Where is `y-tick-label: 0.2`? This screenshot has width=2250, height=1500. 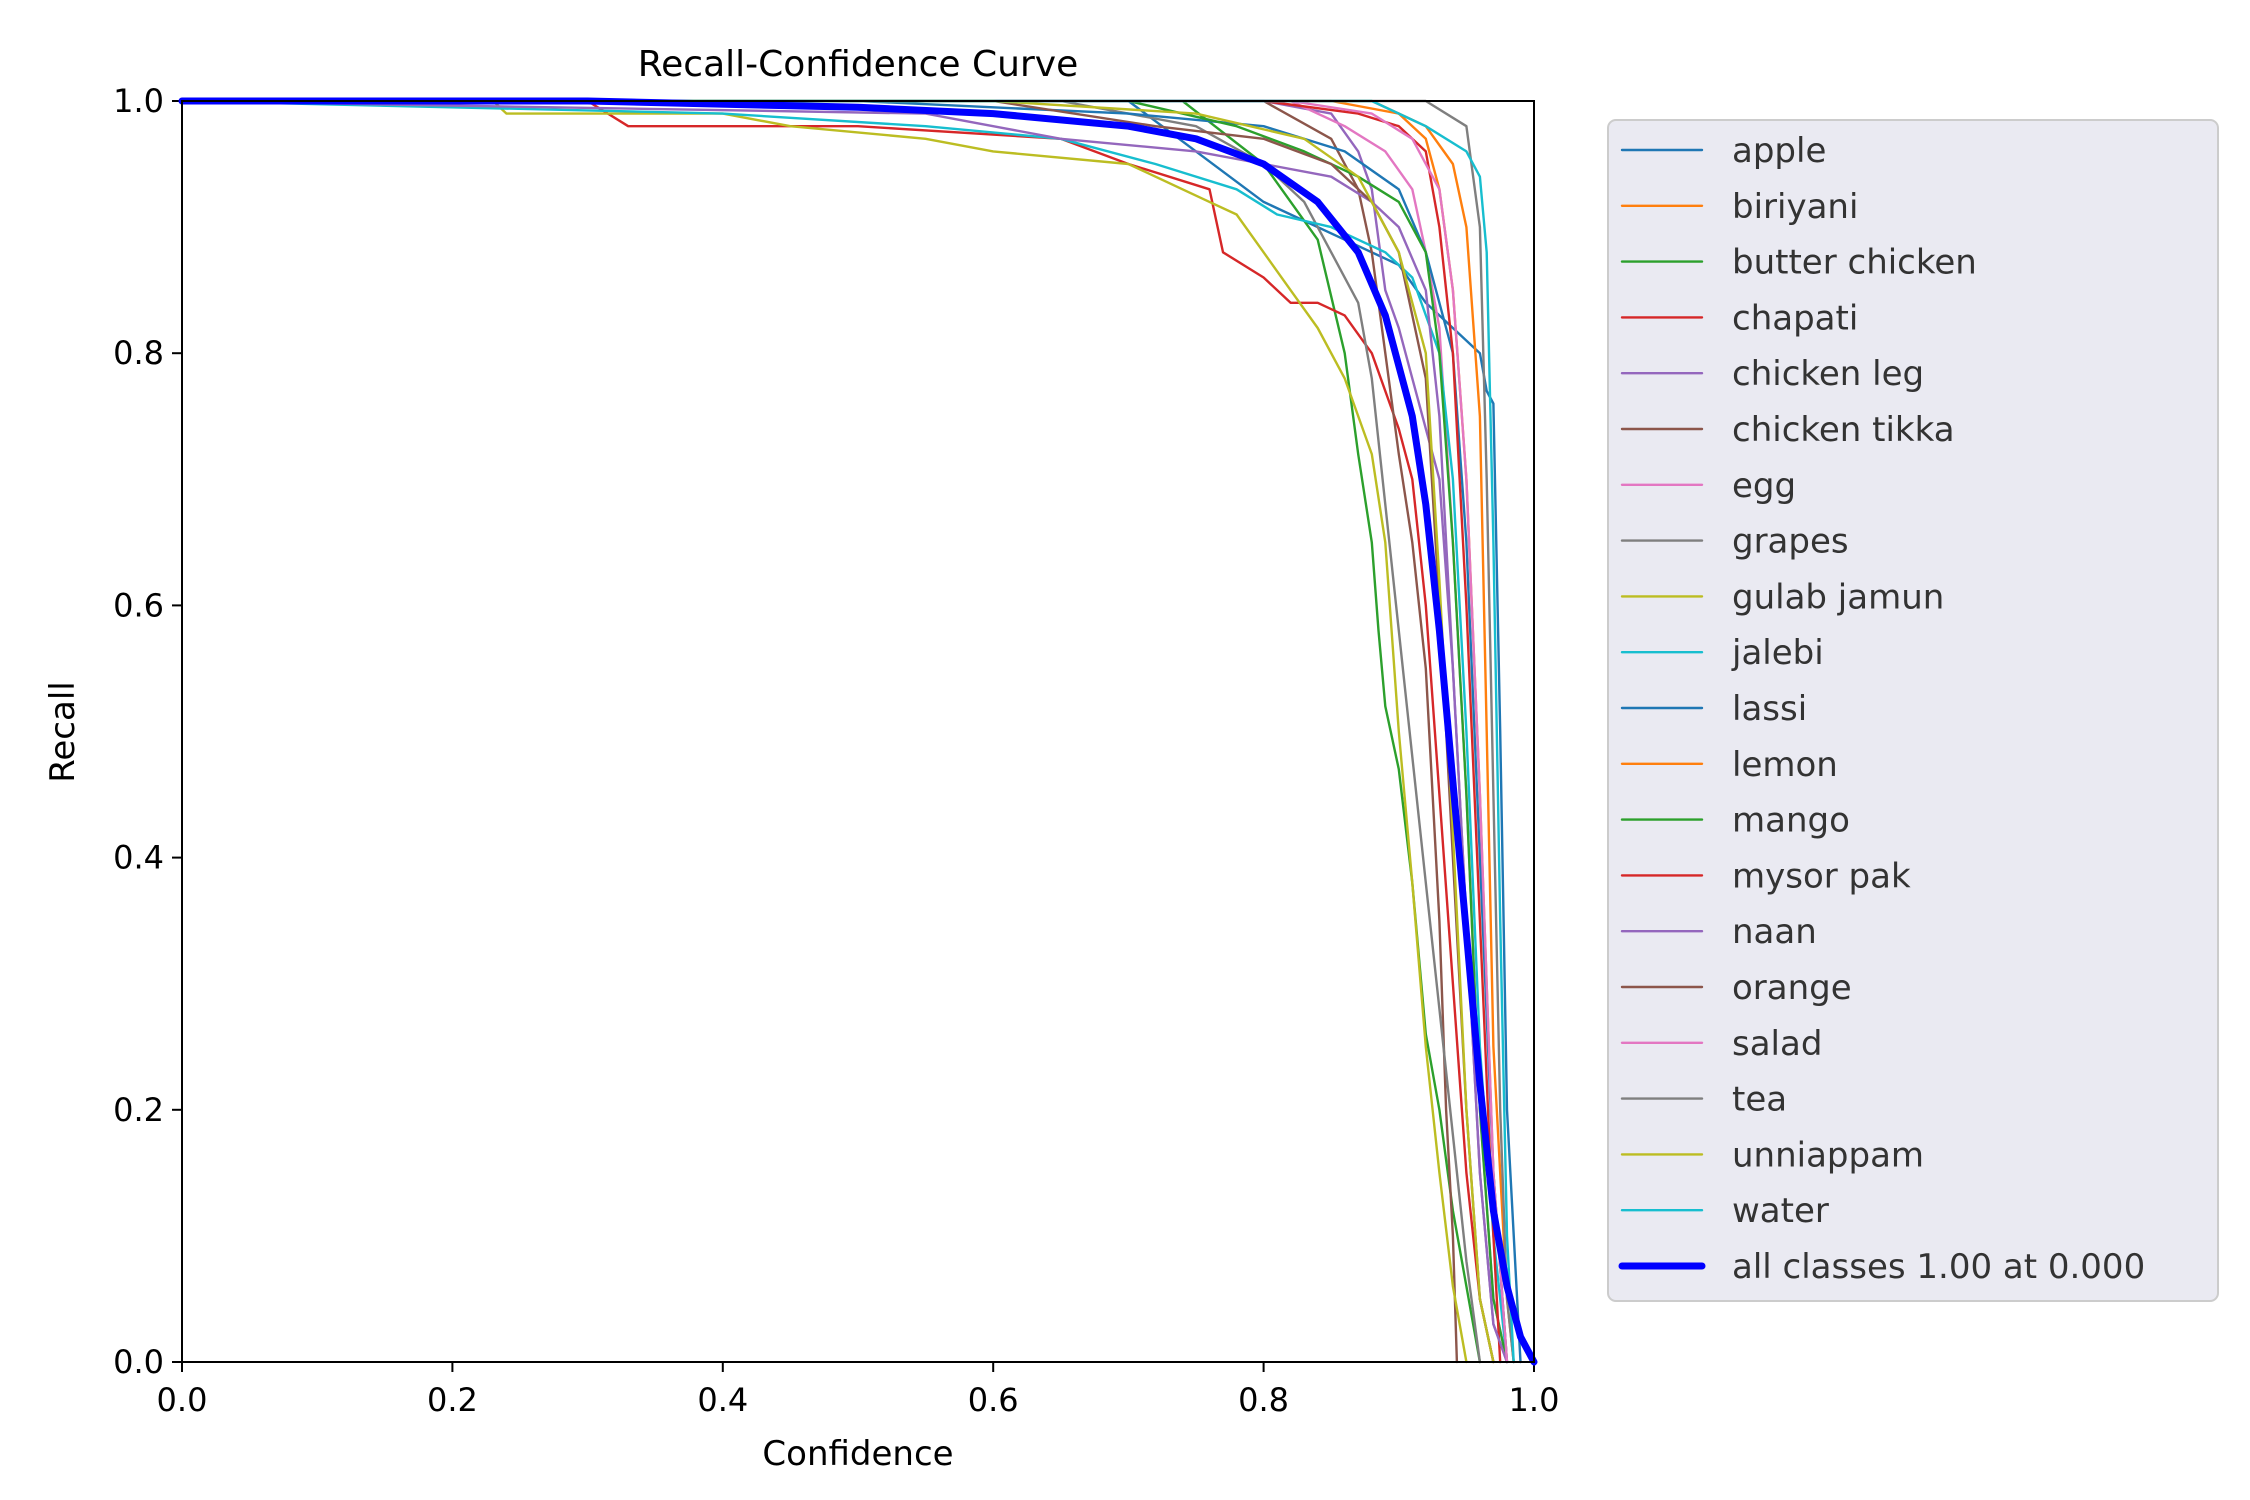
y-tick-label: 0.2 is located at coordinates (138, 1110).